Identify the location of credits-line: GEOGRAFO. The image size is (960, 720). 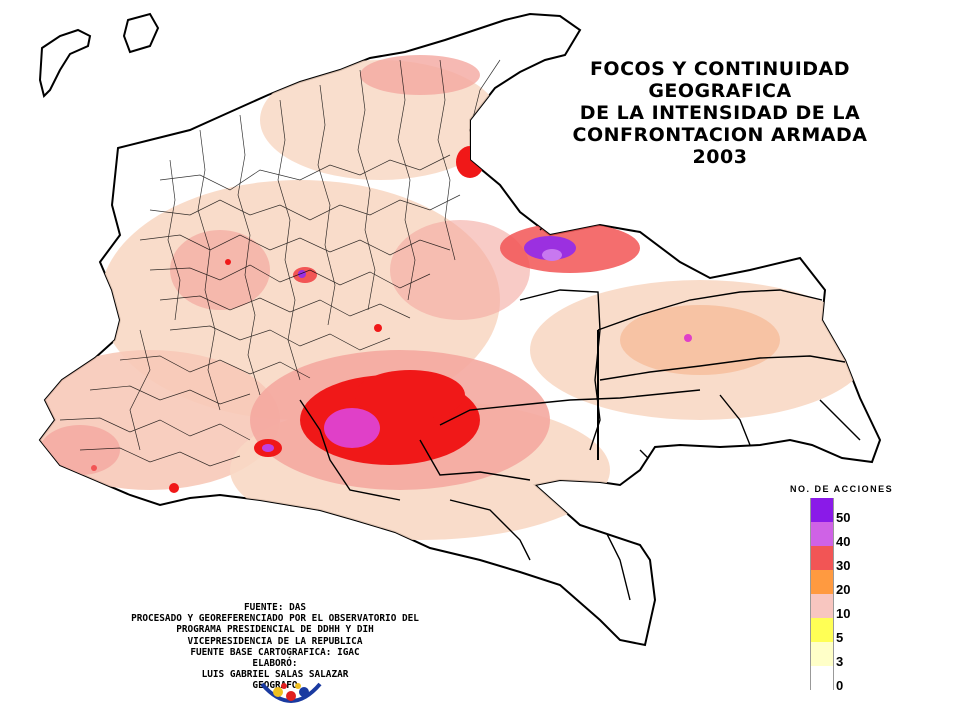
(275, 686).